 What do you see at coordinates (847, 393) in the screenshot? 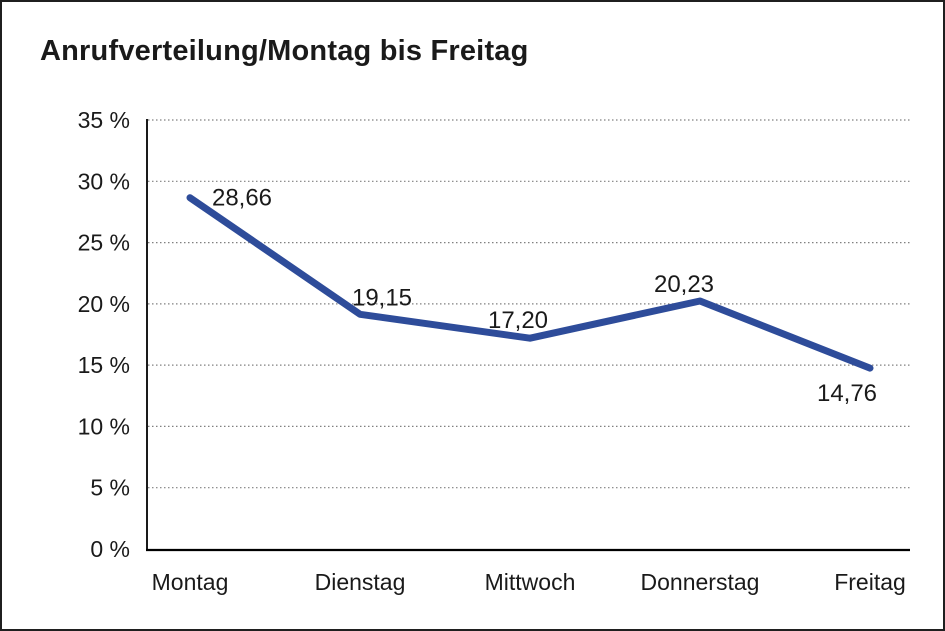
I see `data-point-label: 14,76` at bounding box center [847, 393].